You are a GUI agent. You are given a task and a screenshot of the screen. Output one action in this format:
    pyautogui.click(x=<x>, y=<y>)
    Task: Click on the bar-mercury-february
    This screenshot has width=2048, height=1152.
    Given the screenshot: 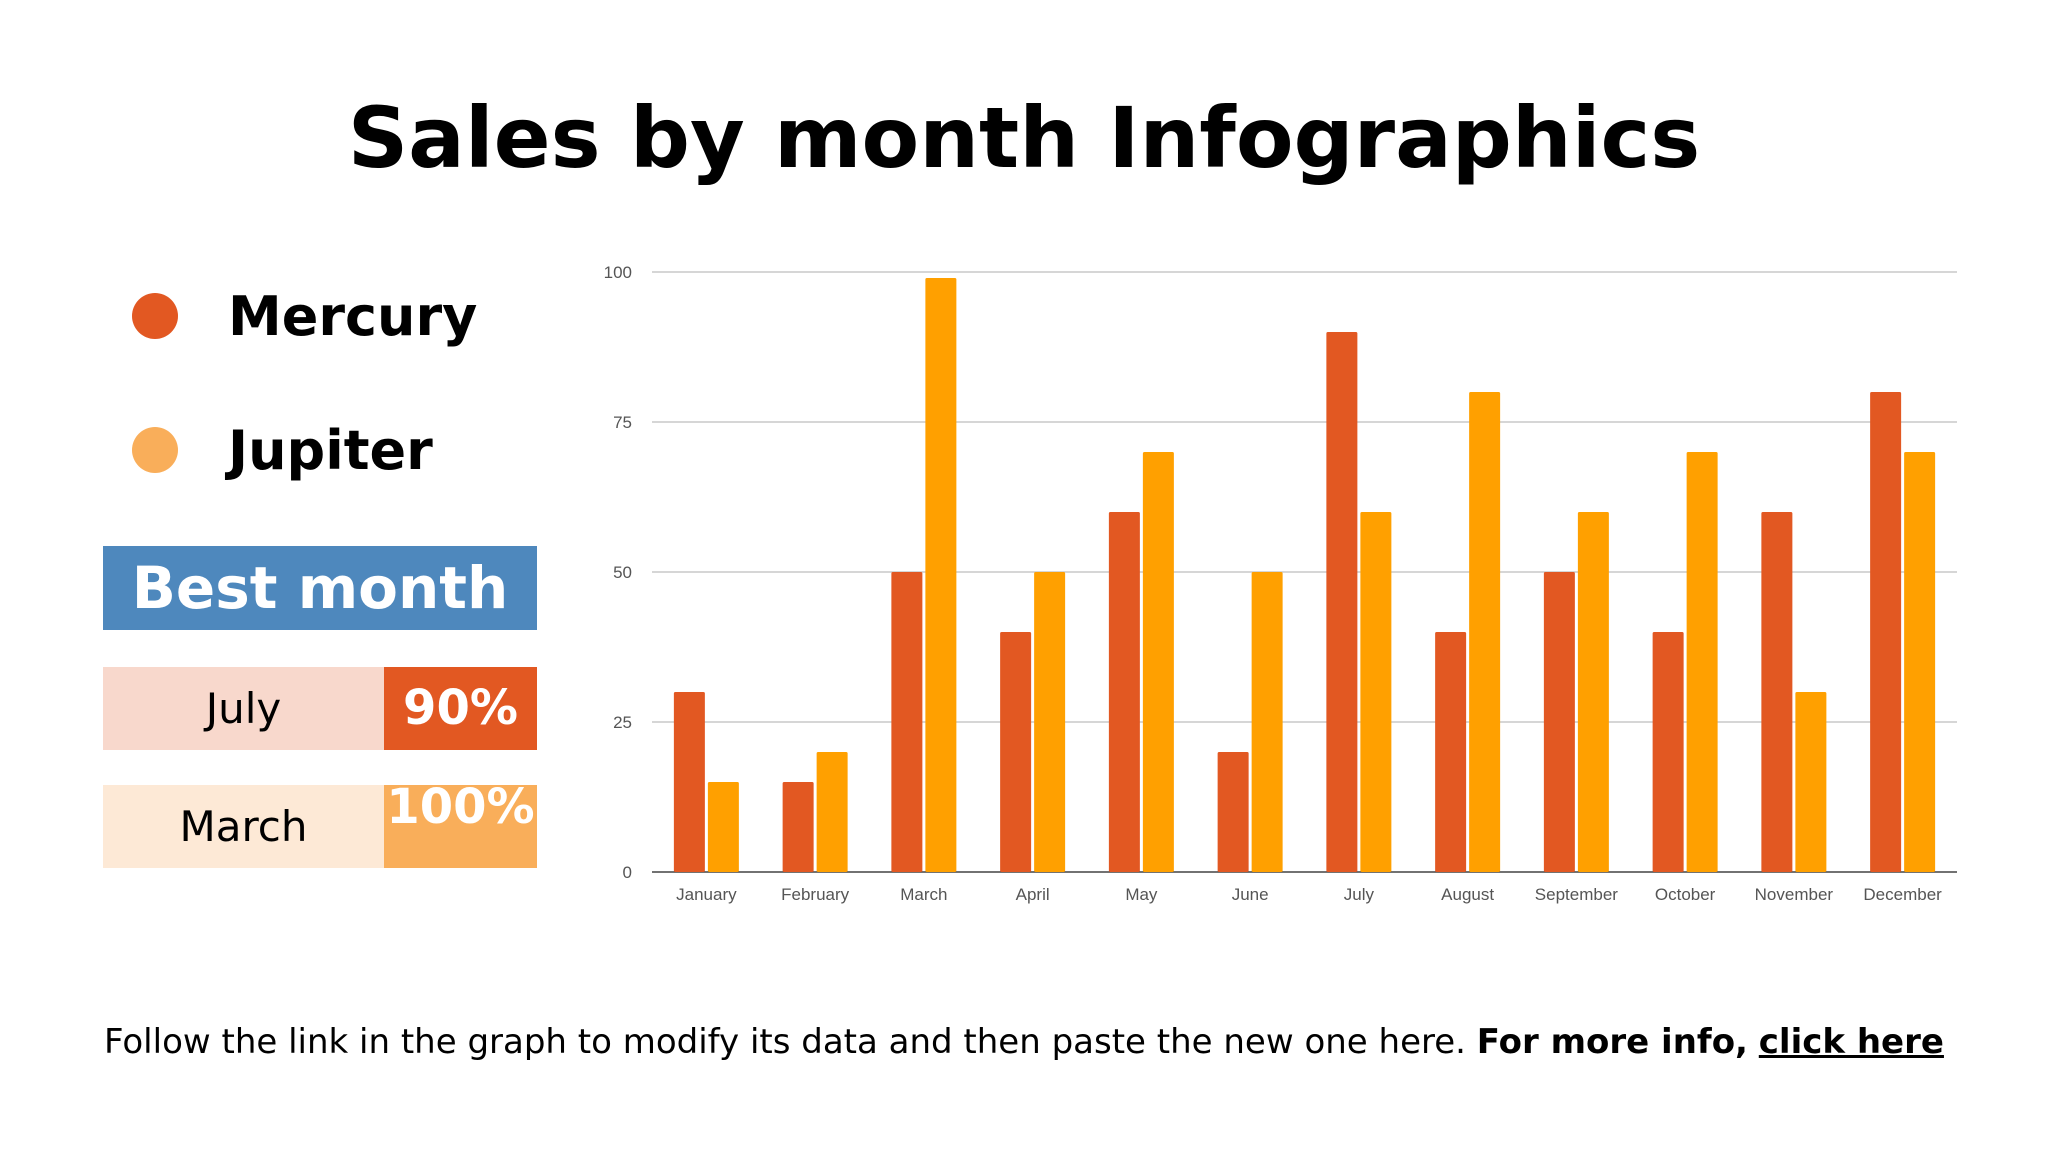 What is the action you would take?
    pyautogui.click(x=798, y=827)
    